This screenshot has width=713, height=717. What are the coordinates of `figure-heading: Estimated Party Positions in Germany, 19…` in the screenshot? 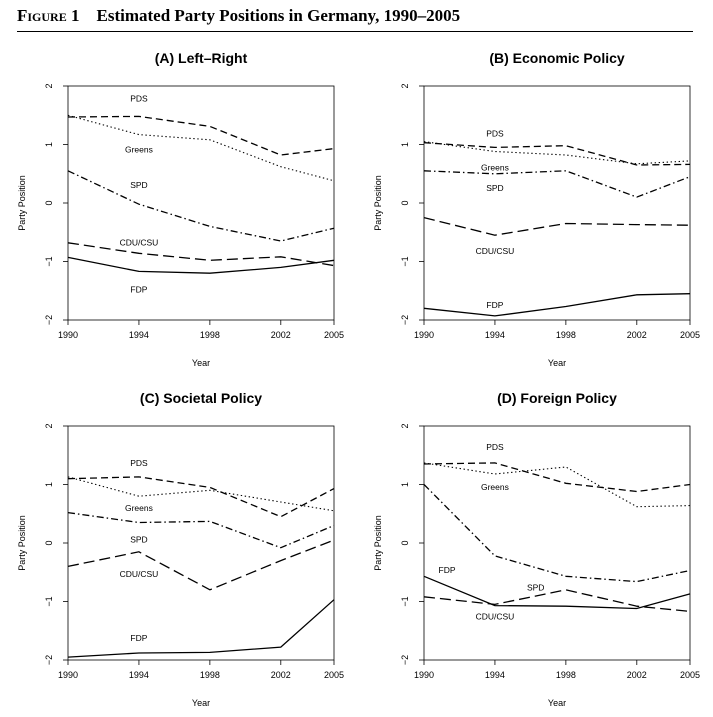 It's located at (278, 15).